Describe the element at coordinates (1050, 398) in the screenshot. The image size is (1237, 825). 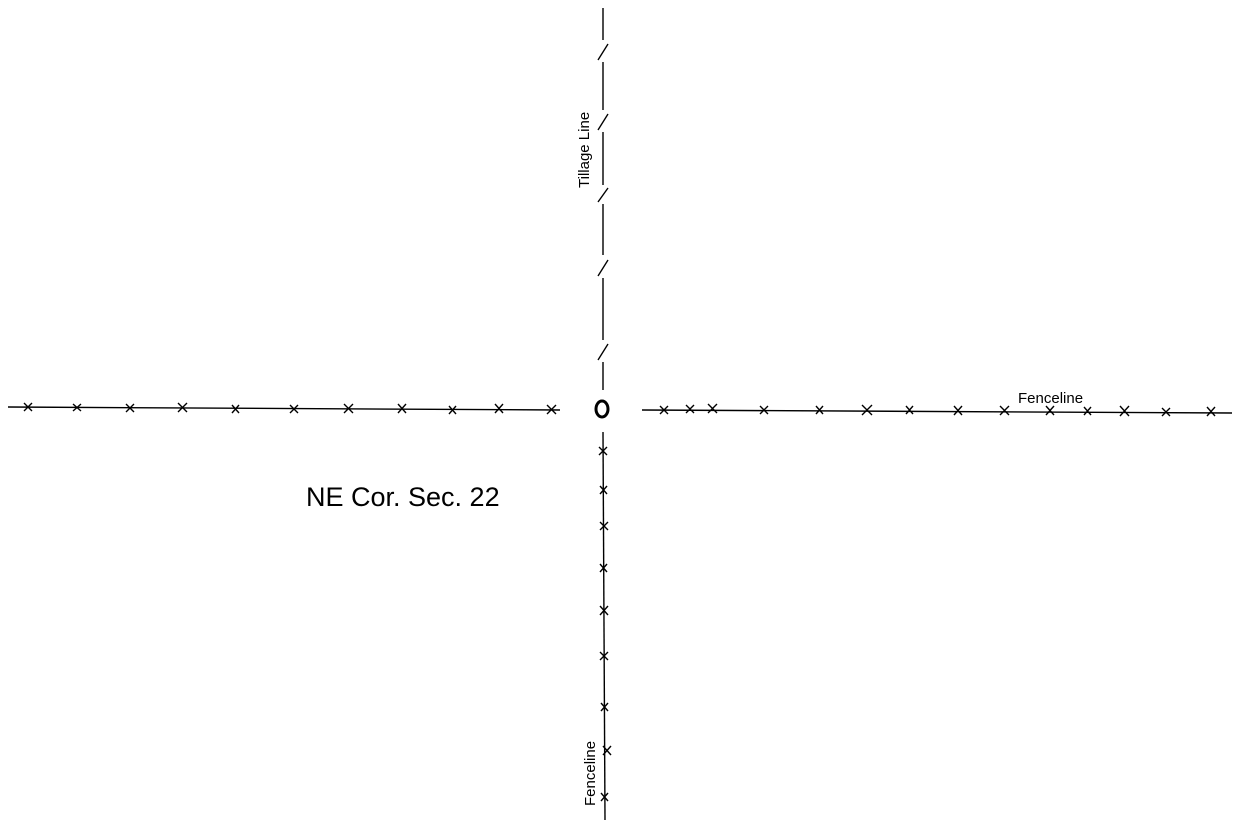
I see `fenceline-east-label: Fenceline` at that location.